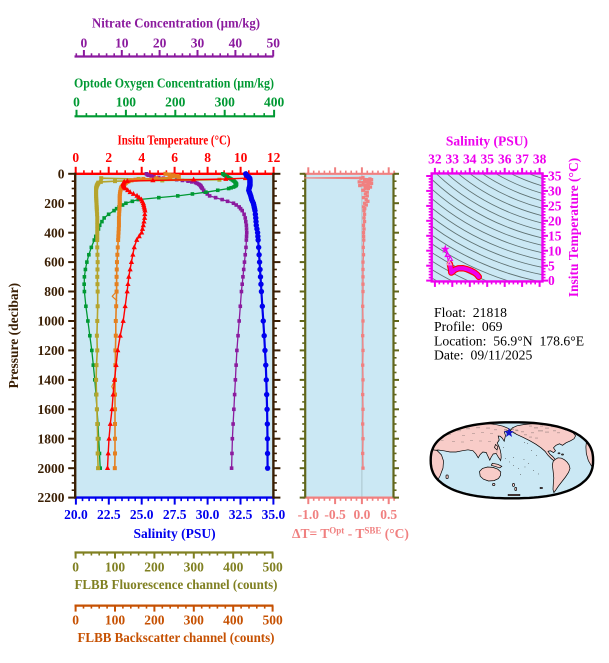  What do you see at coordinates (236, 43) in the screenshot?
I see `svg-text: 40` at bounding box center [236, 43].